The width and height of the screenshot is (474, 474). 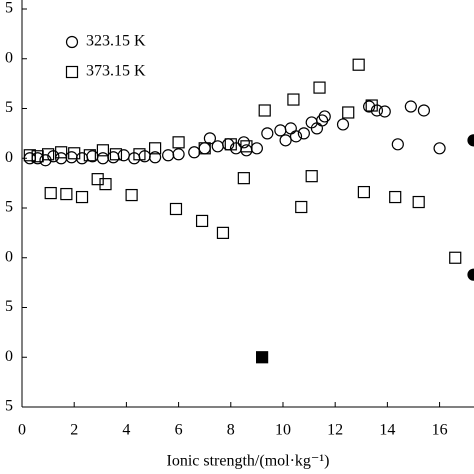 I want to click on x-tick-label: 2, so click(x=74, y=430).